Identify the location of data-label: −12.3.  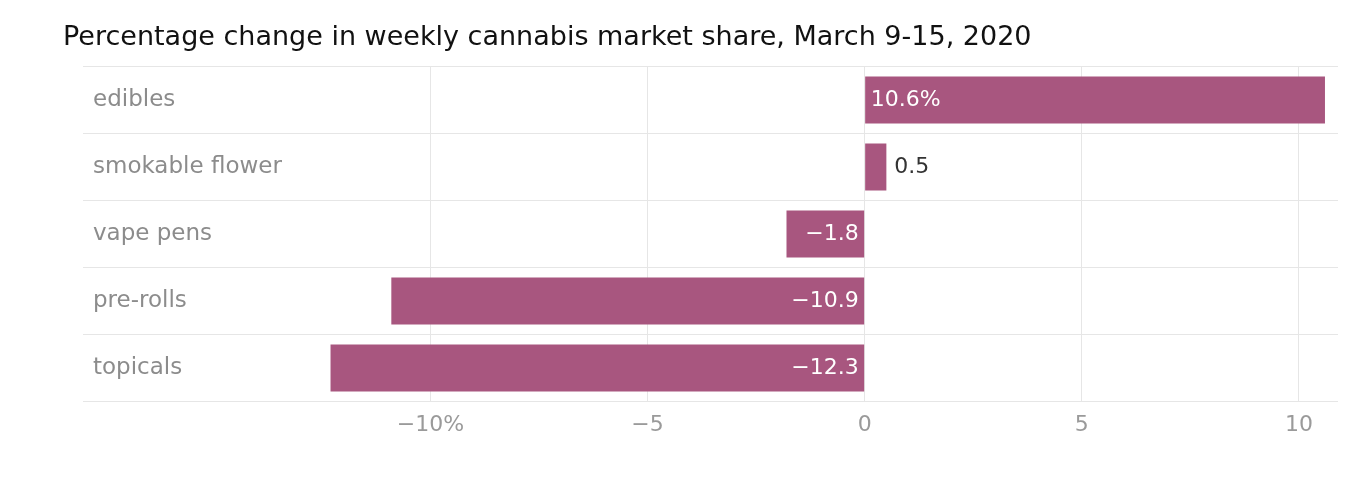
(825, 366).